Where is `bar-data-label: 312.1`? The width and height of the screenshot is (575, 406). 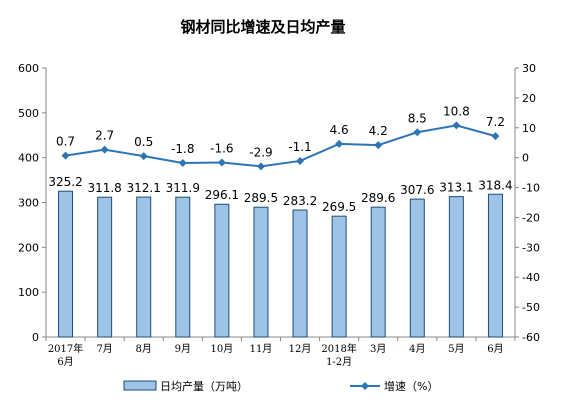 bar-data-label: 312.1 is located at coordinates (144, 188).